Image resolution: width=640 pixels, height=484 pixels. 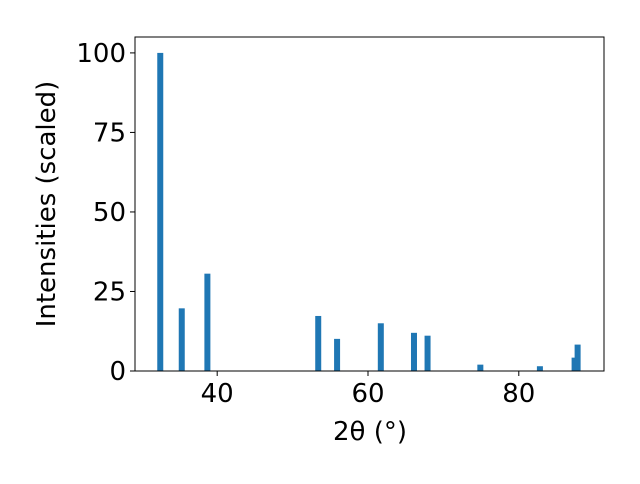 What do you see at coordinates (101, 54) in the screenshot?
I see `y-tick-label: 100` at bounding box center [101, 54].